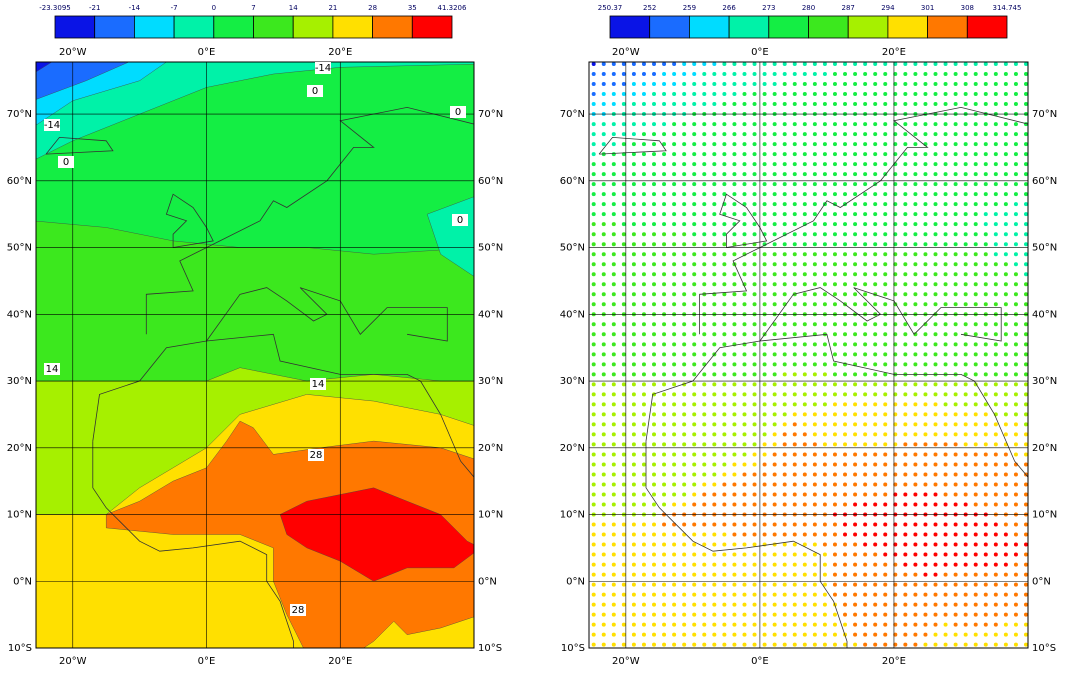 This screenshot has height=678, width=1071. Describe the element at coordinates (253, 8) in the screenshot. I see `colorbar-tick-label: 7` at that location.